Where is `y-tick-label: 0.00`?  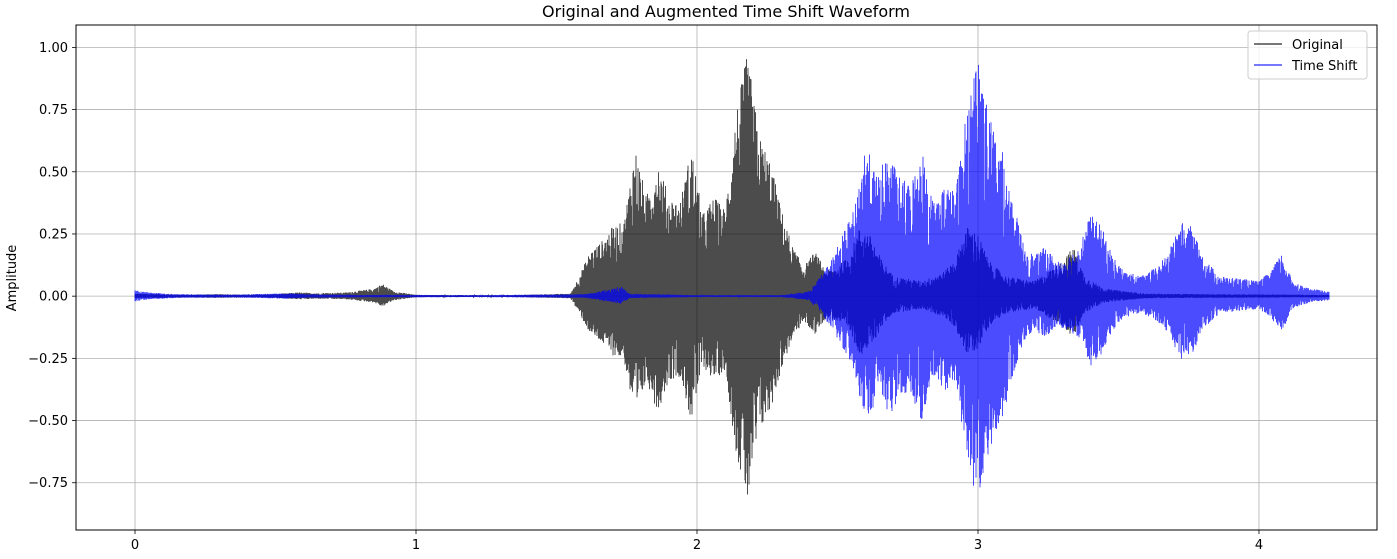
y-tick-label: 0.00 is located at coordinates (53, 297).